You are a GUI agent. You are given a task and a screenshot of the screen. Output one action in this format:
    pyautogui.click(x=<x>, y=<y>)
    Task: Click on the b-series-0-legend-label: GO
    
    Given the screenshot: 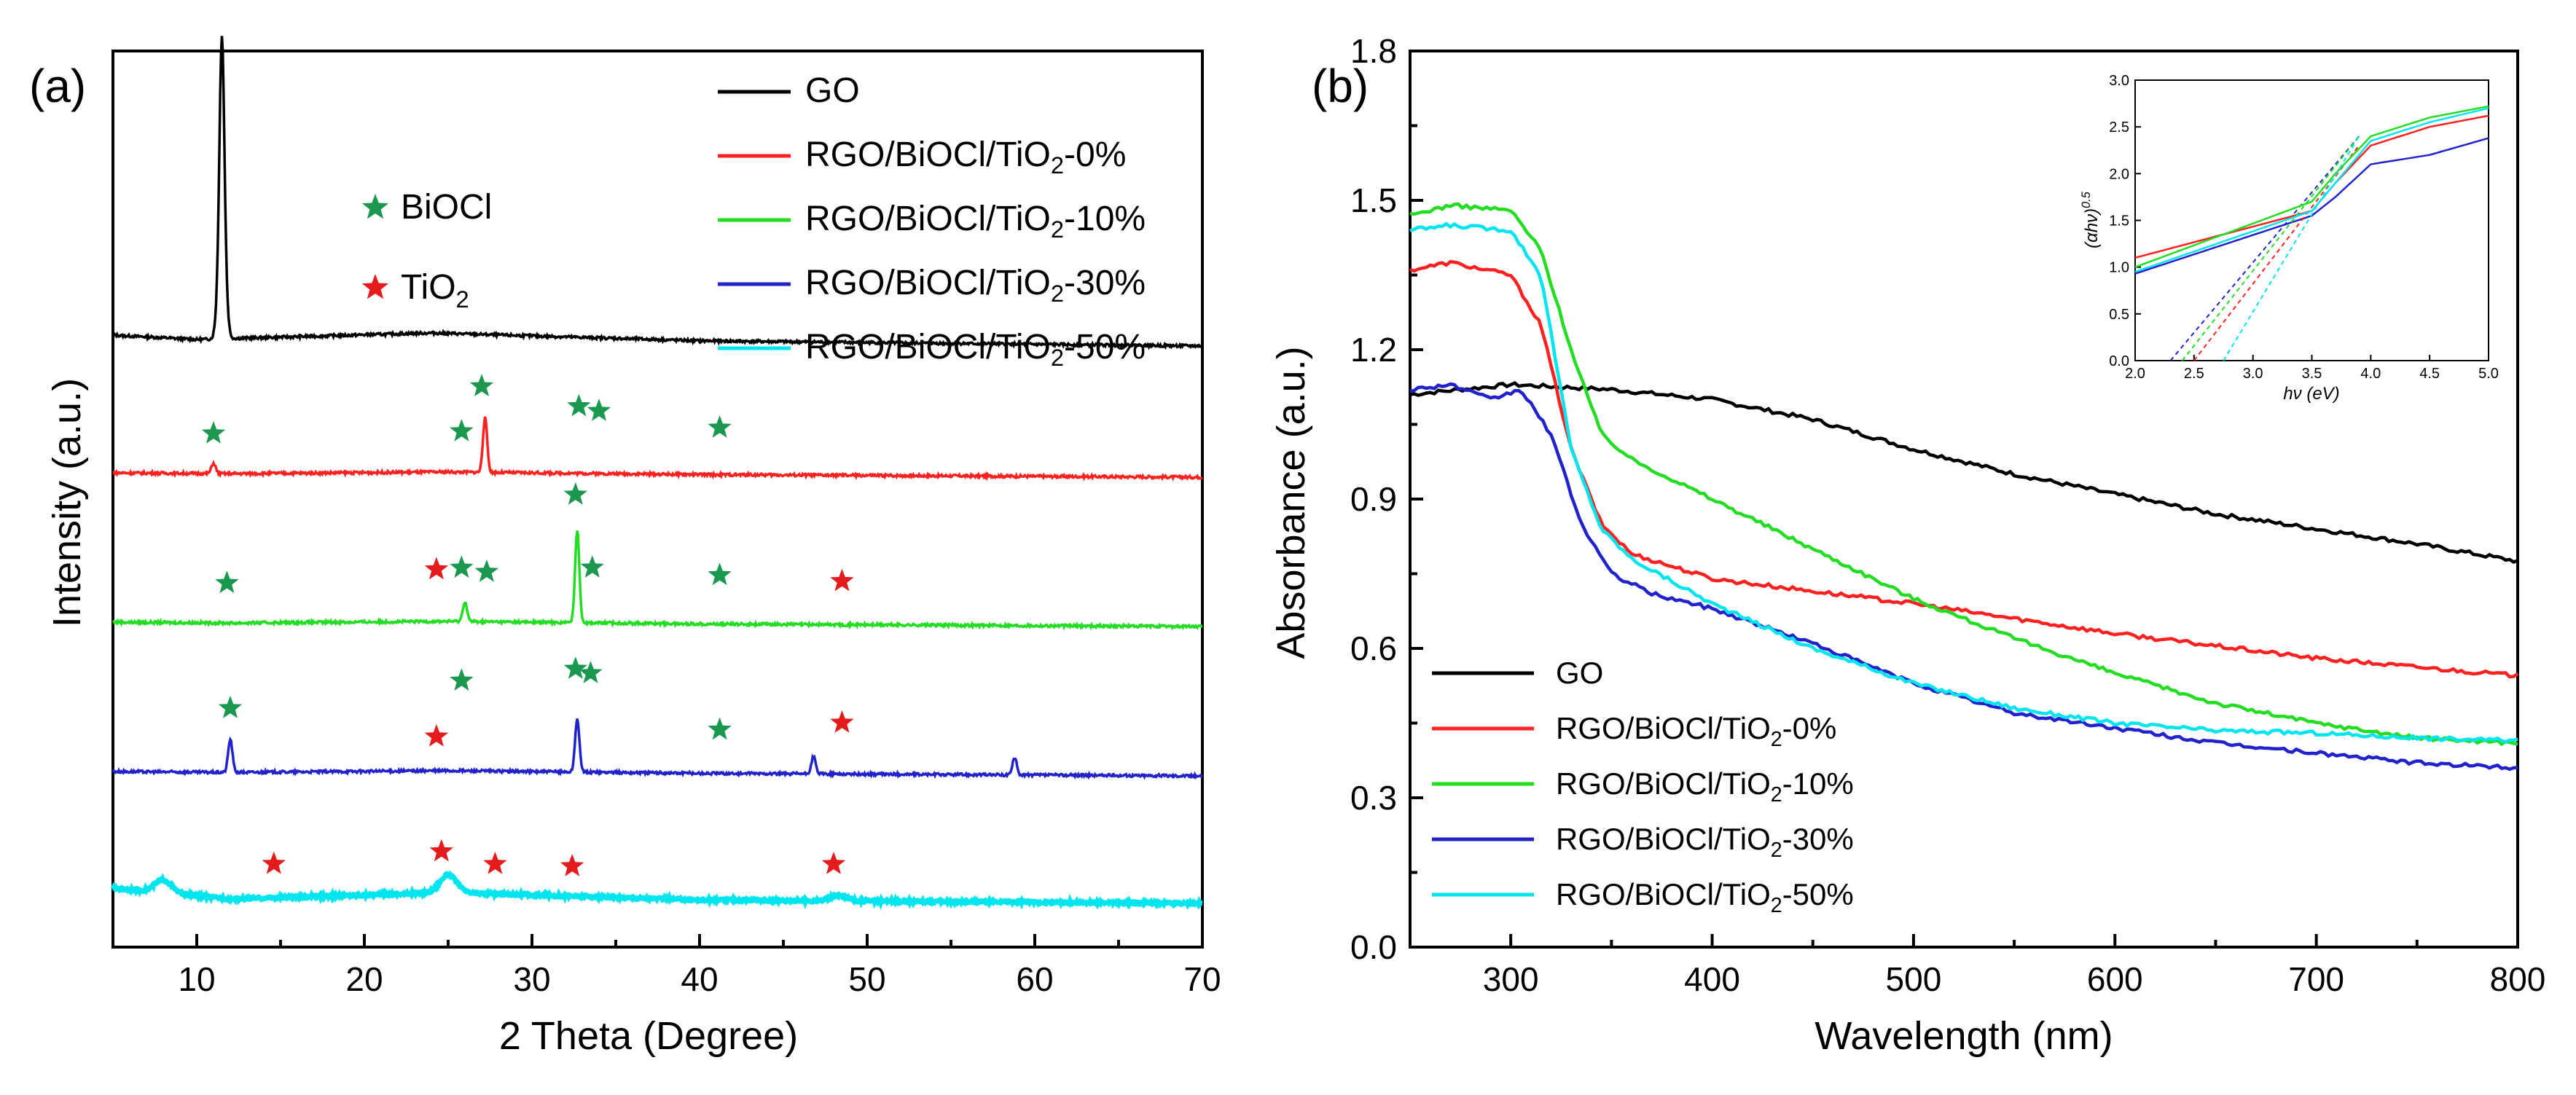 What is the action you would take?
    pyautogui.click(x=1579, y=673)
    